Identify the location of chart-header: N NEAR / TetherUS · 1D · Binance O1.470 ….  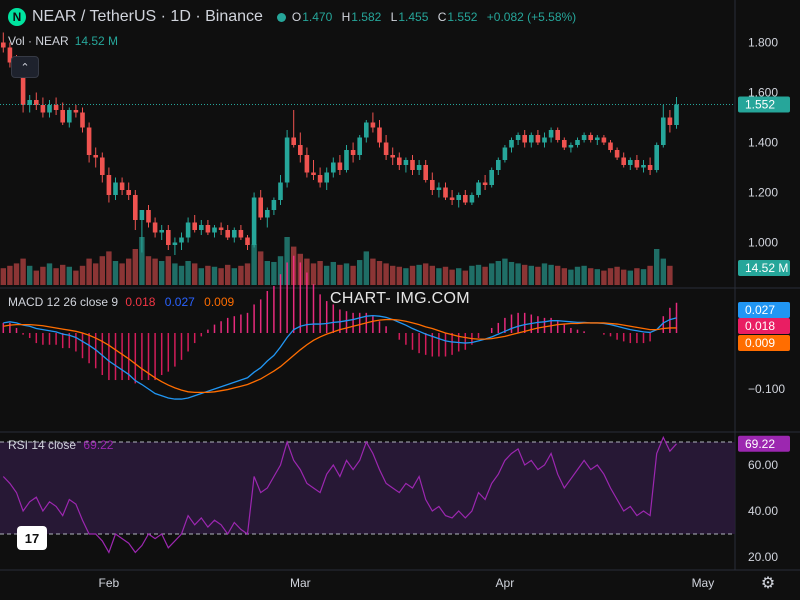
(295, 17).